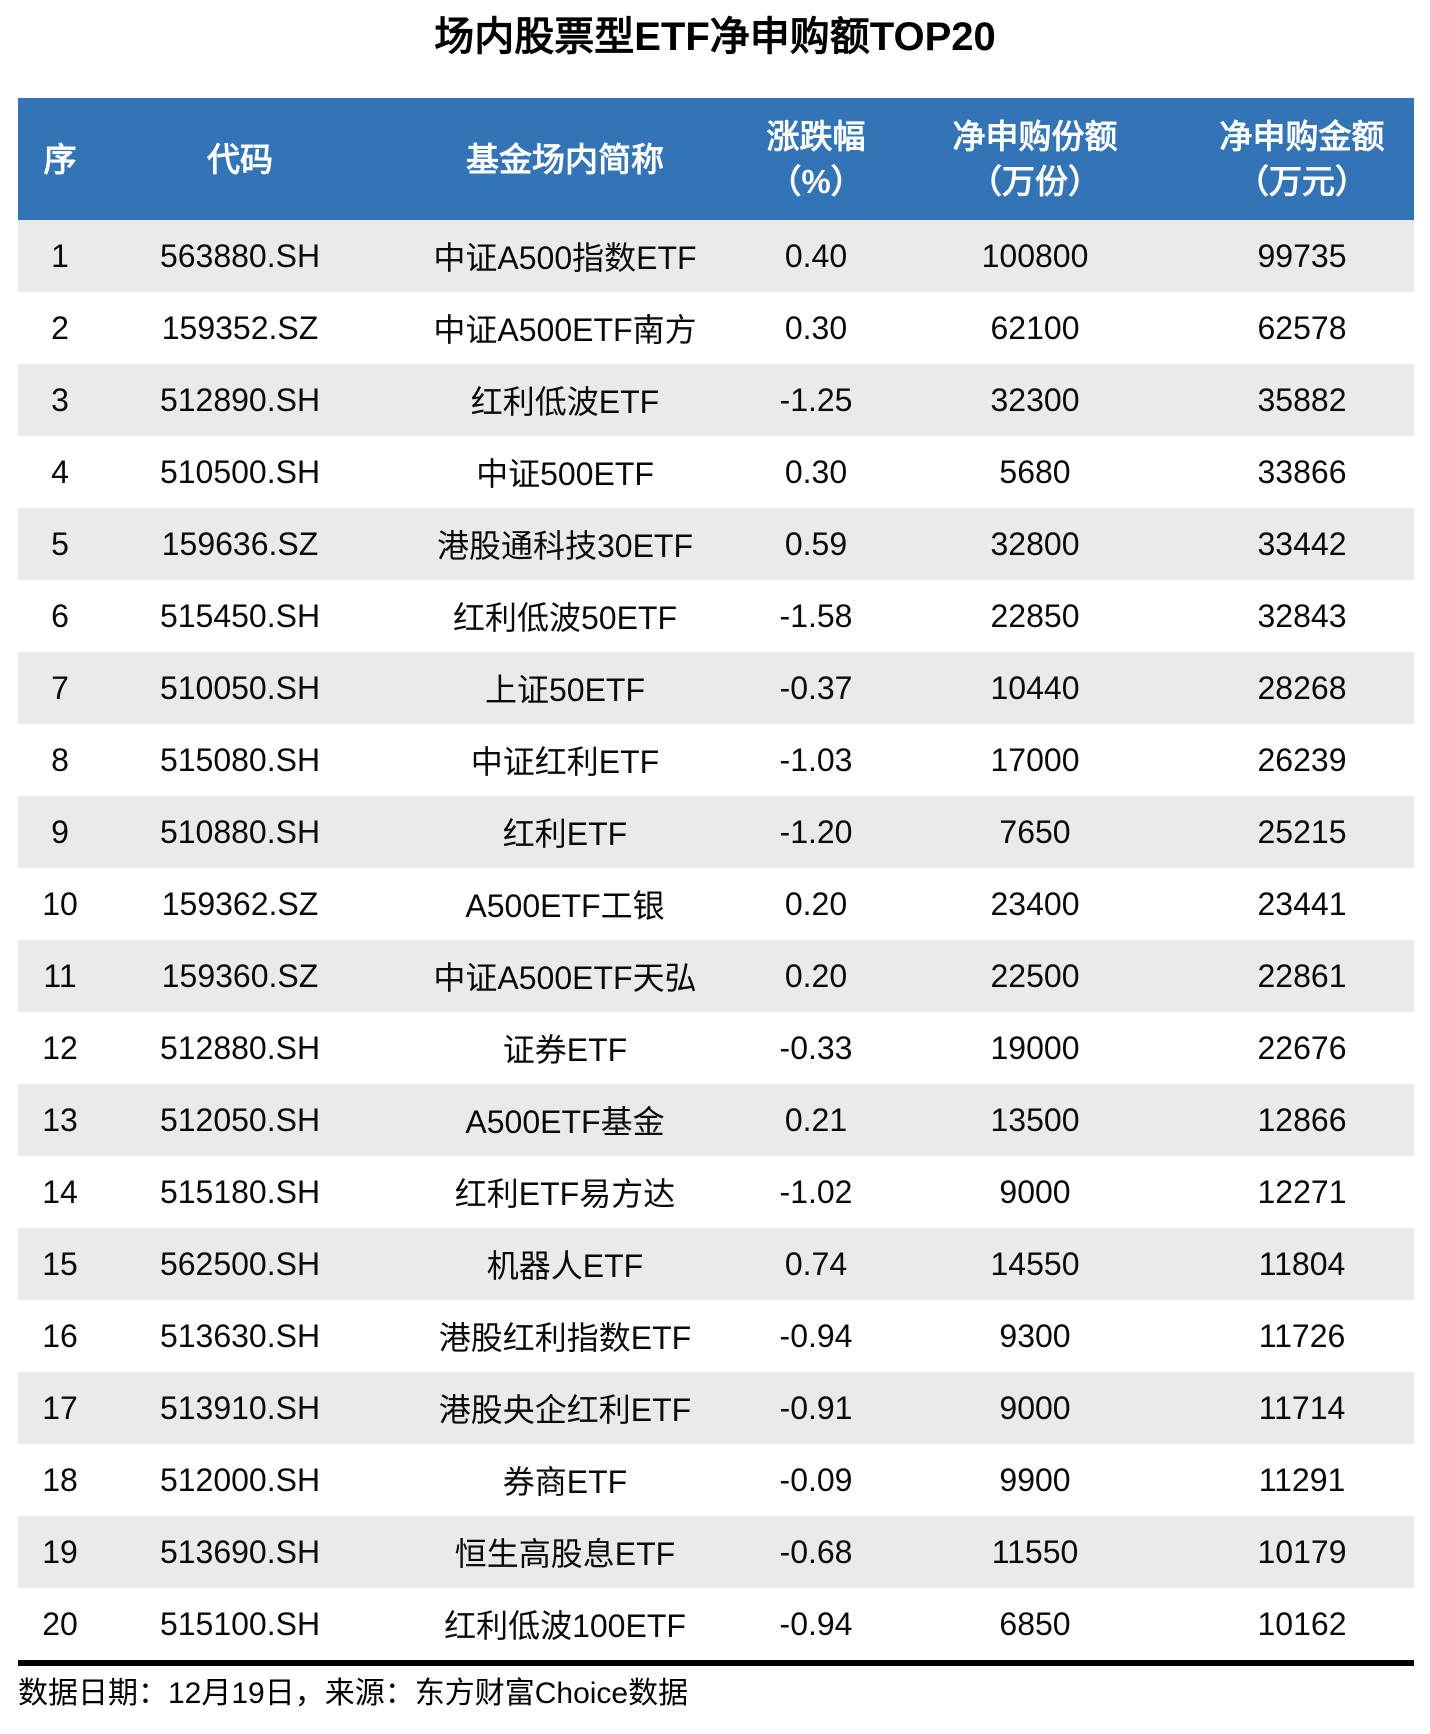 The height and width of the screenshot is (1734, 1430). I want to click on cell-rank: 6, so click(60, 616).